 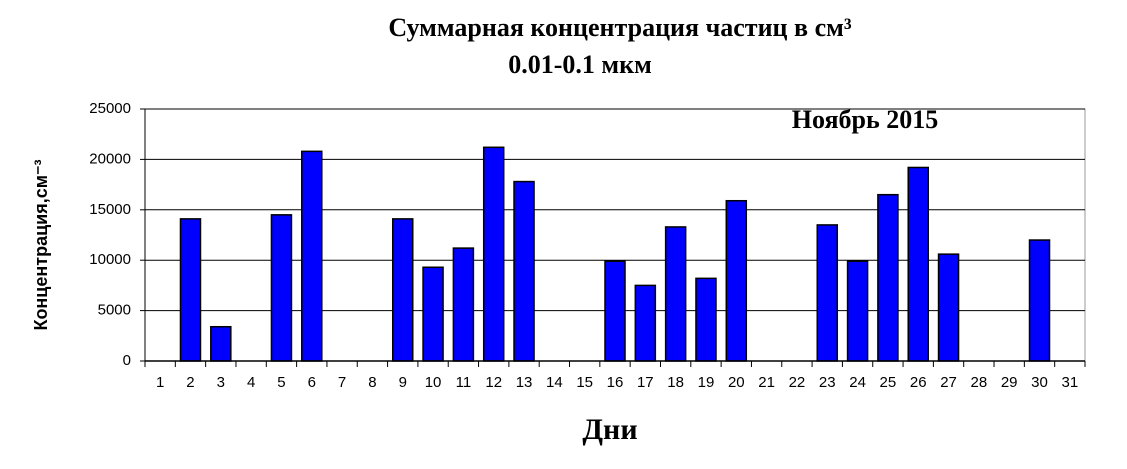 What do you see at coordinates (464, 382) in the screenshot?
I see `x-tick-label: 11` at bounding box center [464, 382].